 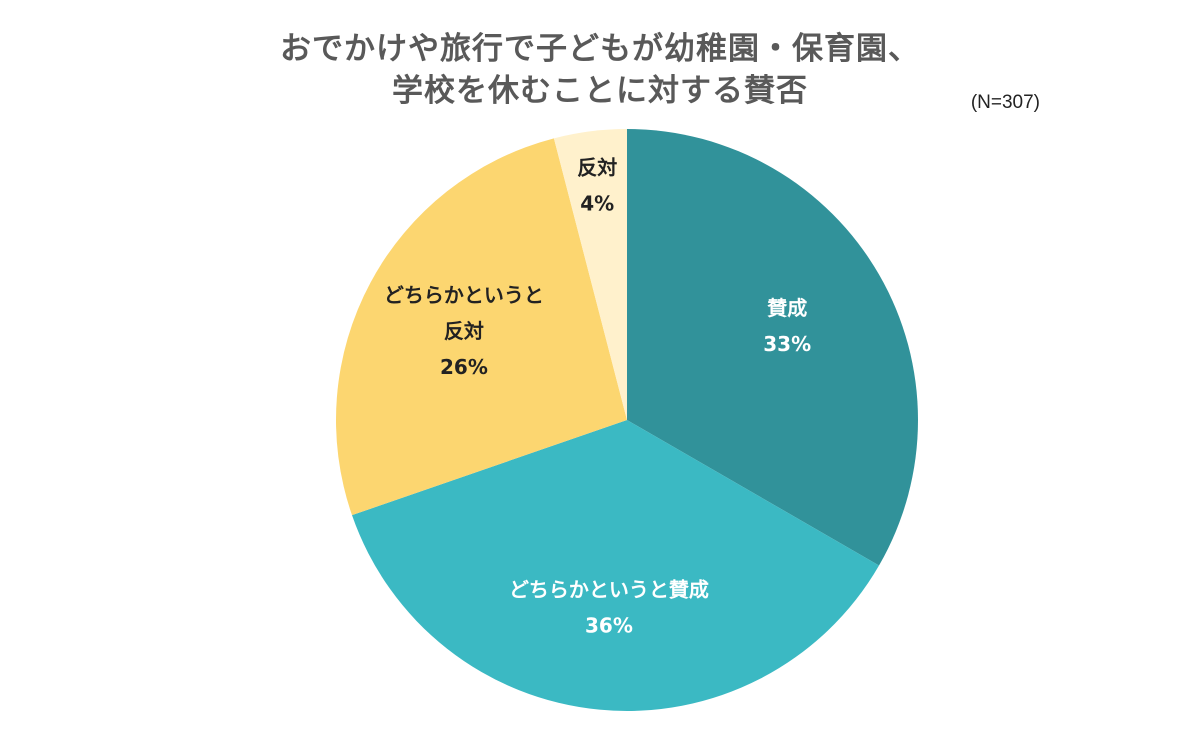 What do you see at coordinates (597, 203) in the screenshot?
I see `slice-value-label-3: 4%` at bounding box center [597, 203].